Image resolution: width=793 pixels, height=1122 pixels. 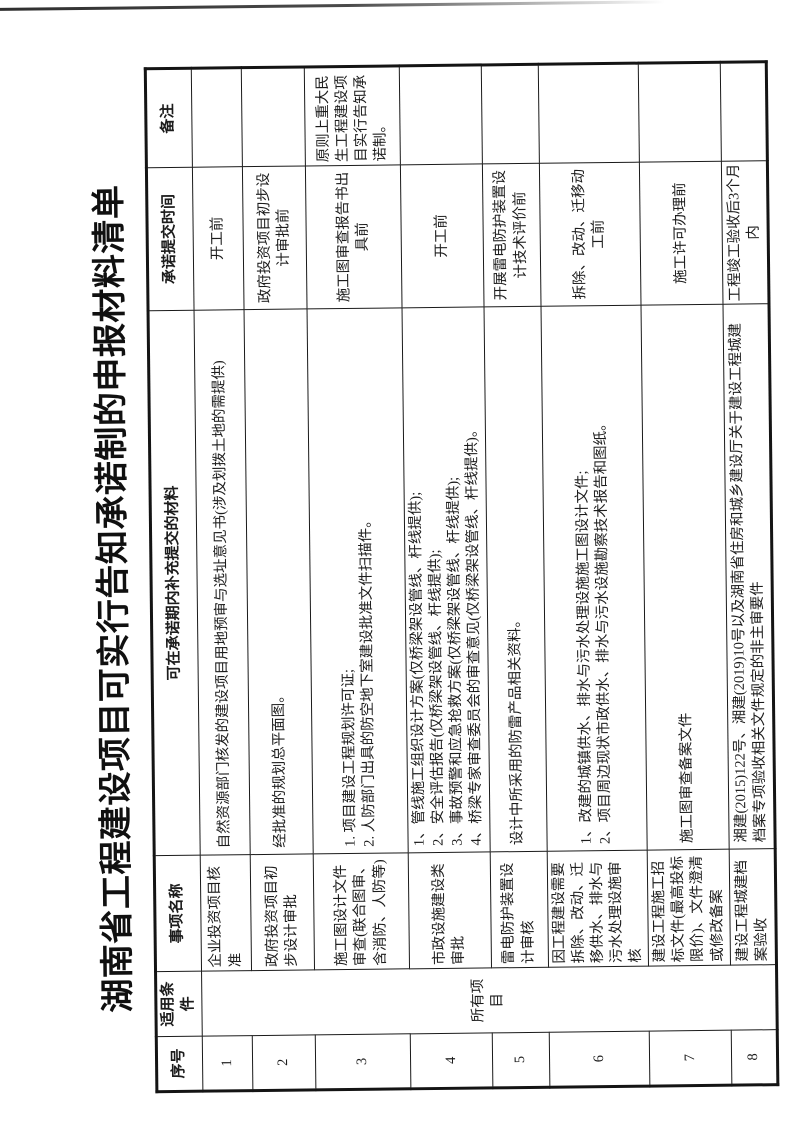 I want to click on cell-item-name: 企业投资项目核准, so click(x=226, y=913).